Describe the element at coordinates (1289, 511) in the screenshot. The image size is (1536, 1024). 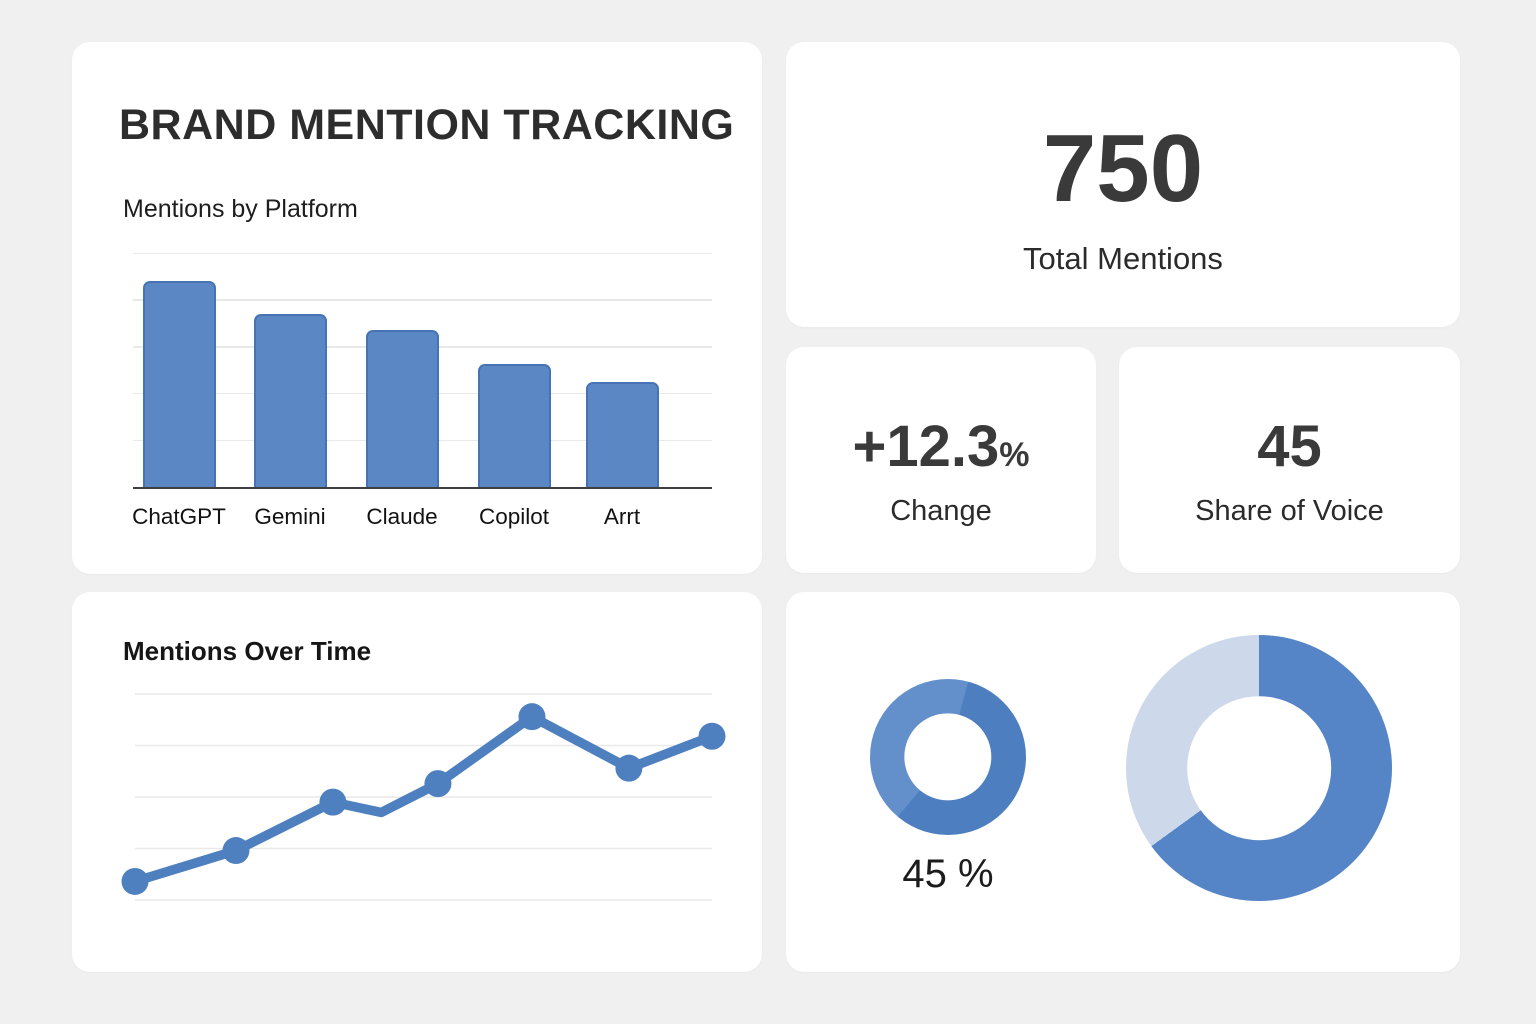
I see `share-of-voice-label: Share of Voice` at that location.